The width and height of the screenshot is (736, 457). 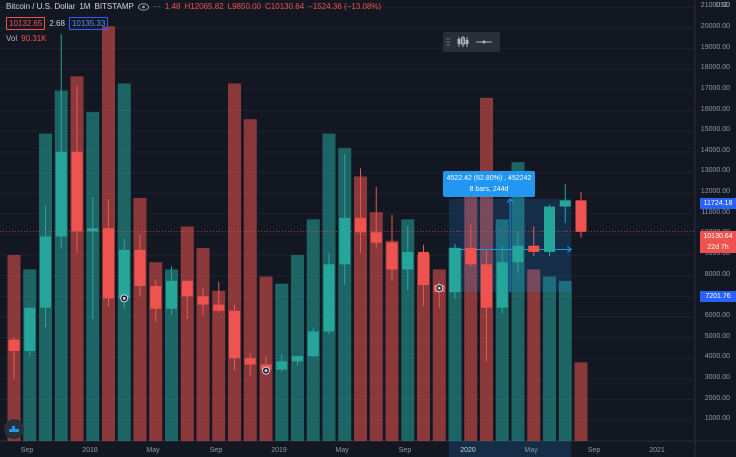 I want to click on price-tick-label: 4000.00, so click(x=717, y=357).